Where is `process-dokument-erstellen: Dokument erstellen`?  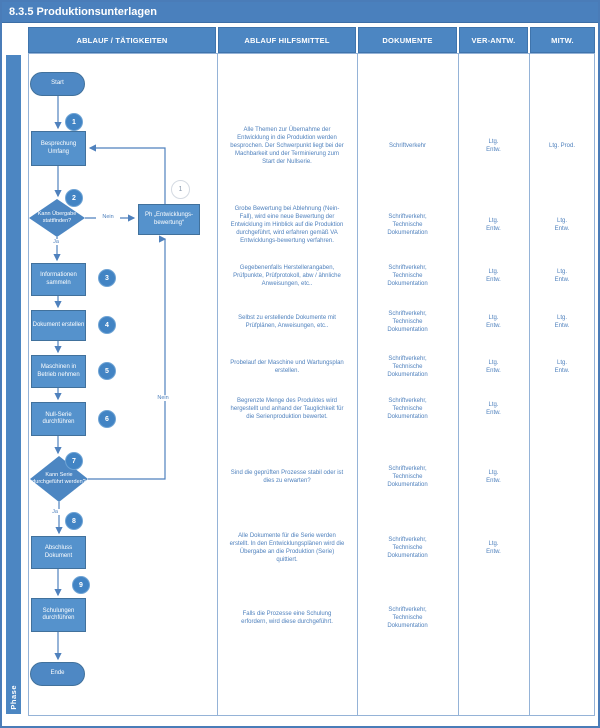
process-dokument-erstellen: Dokument erstellen is located at coordinates (58, 325).